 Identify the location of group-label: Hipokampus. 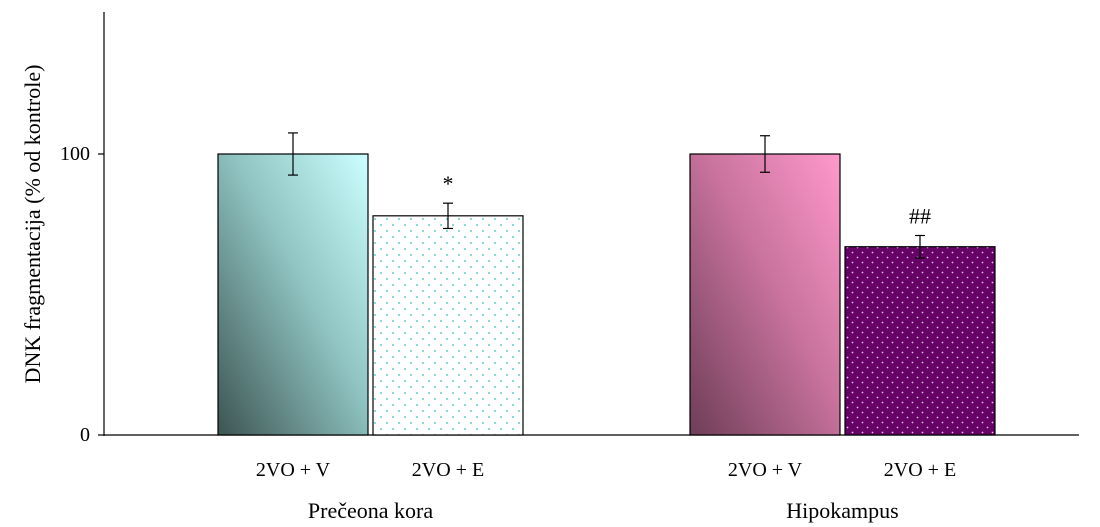
(842, 510).